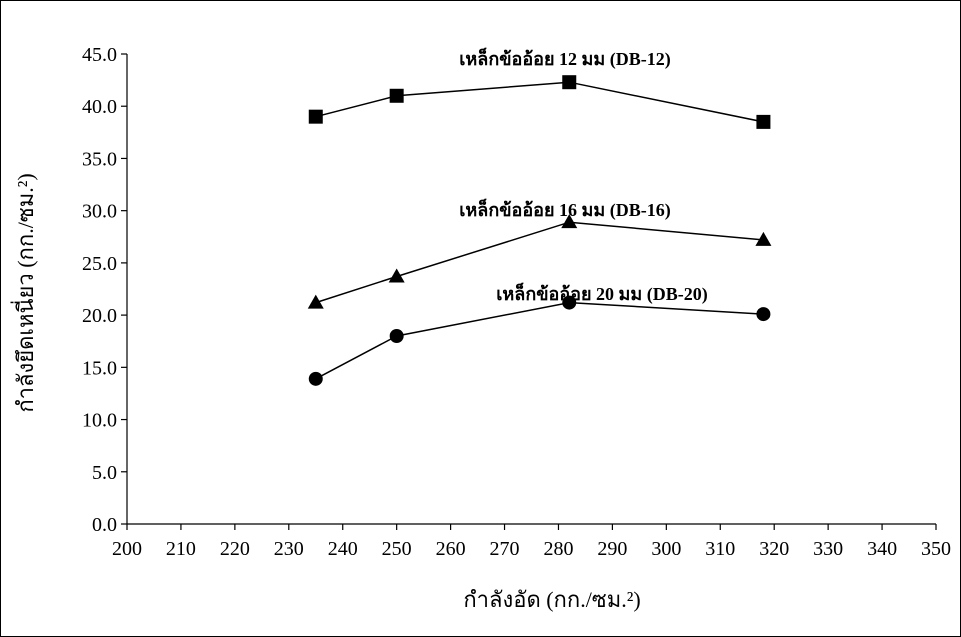 This screenshot has height=637, width=961. Describe the element at coordinates (99, 316) in the screenshot. I see `y-tick-label: 20.0` at that location.